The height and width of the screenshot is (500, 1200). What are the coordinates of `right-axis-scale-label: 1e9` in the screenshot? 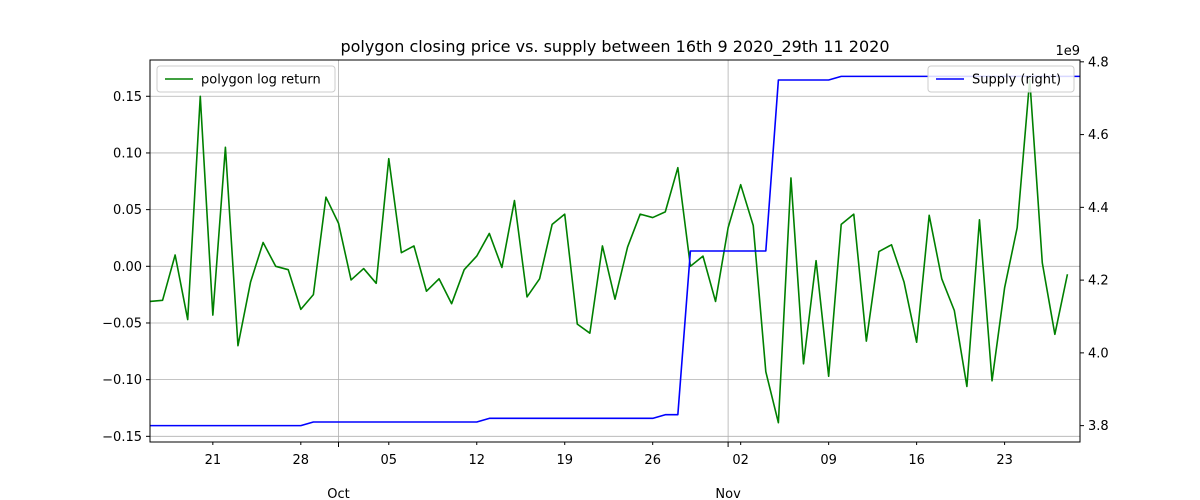 It's located at (1067, 51).